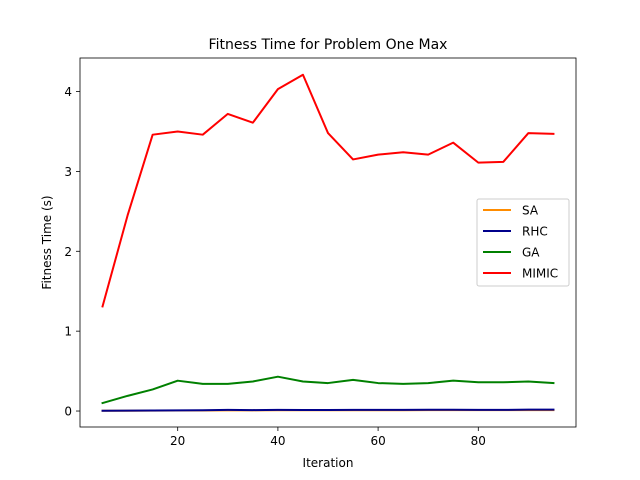 This screenshot has width=640, height=480. What do you see at coordinates (535, 232) in the screenshot?
I see `legend-label-rhc: RHC` at bounding box center [535, 232].